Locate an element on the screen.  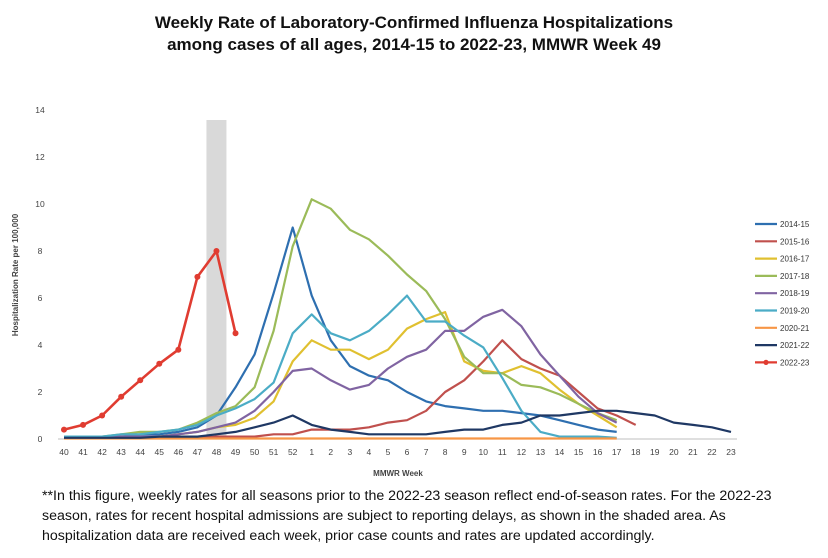
x-tick-label: 13 is located at coordinates (541, 452).